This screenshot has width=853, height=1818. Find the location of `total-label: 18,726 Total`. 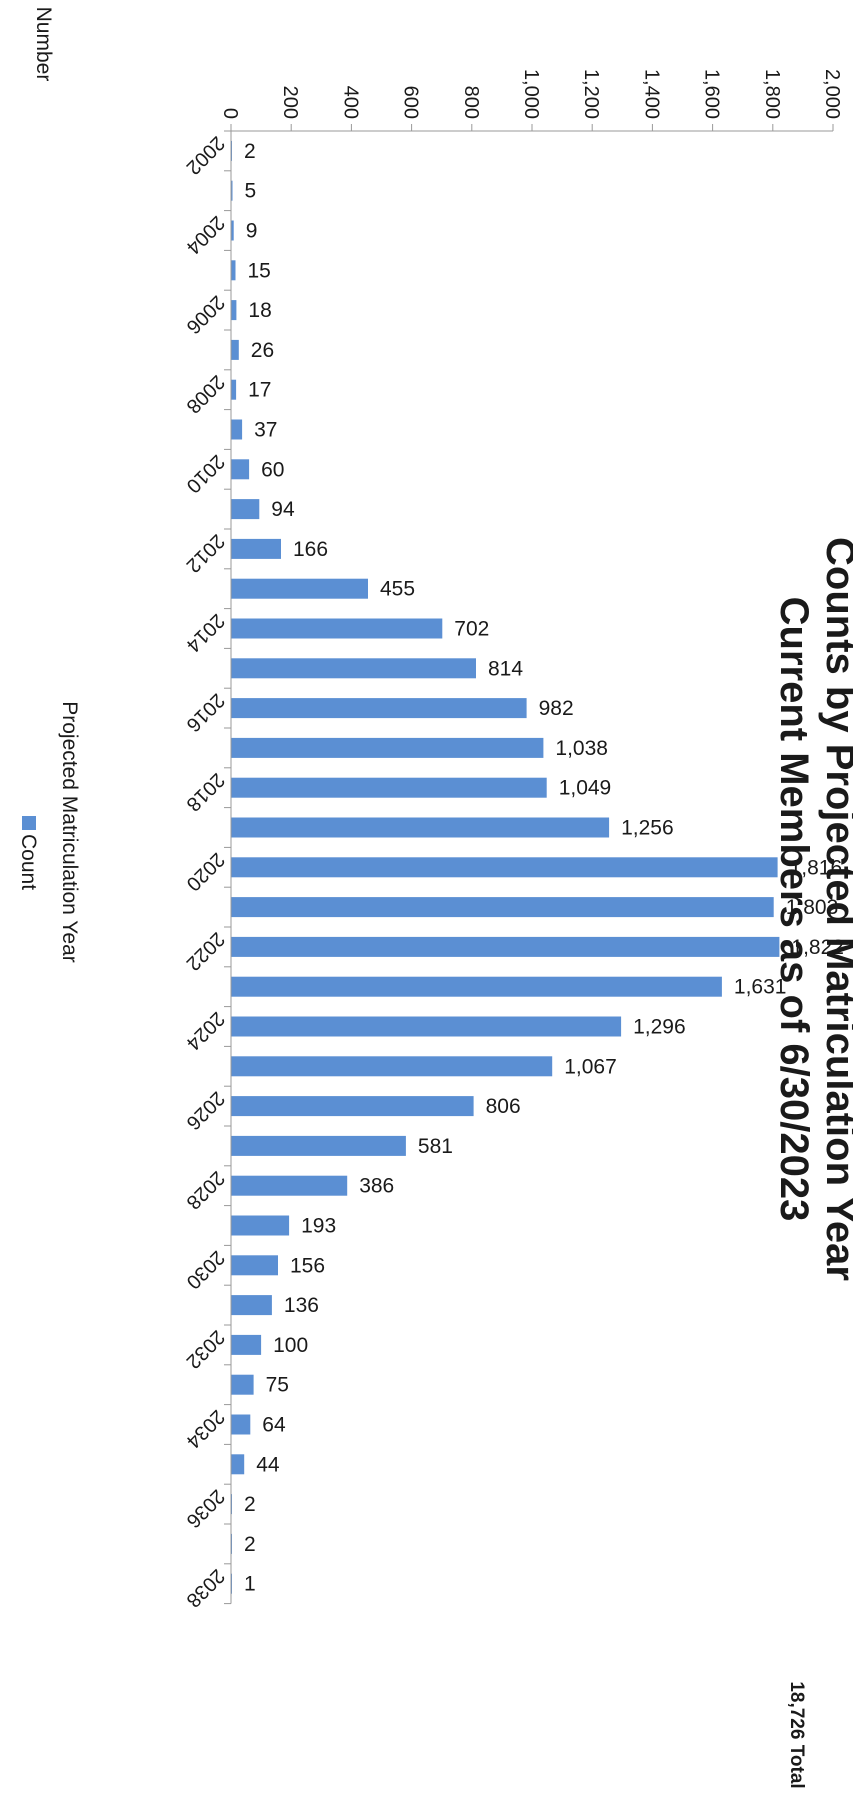

total-label: 18,726 Total is located at coordinates (796, 1734).